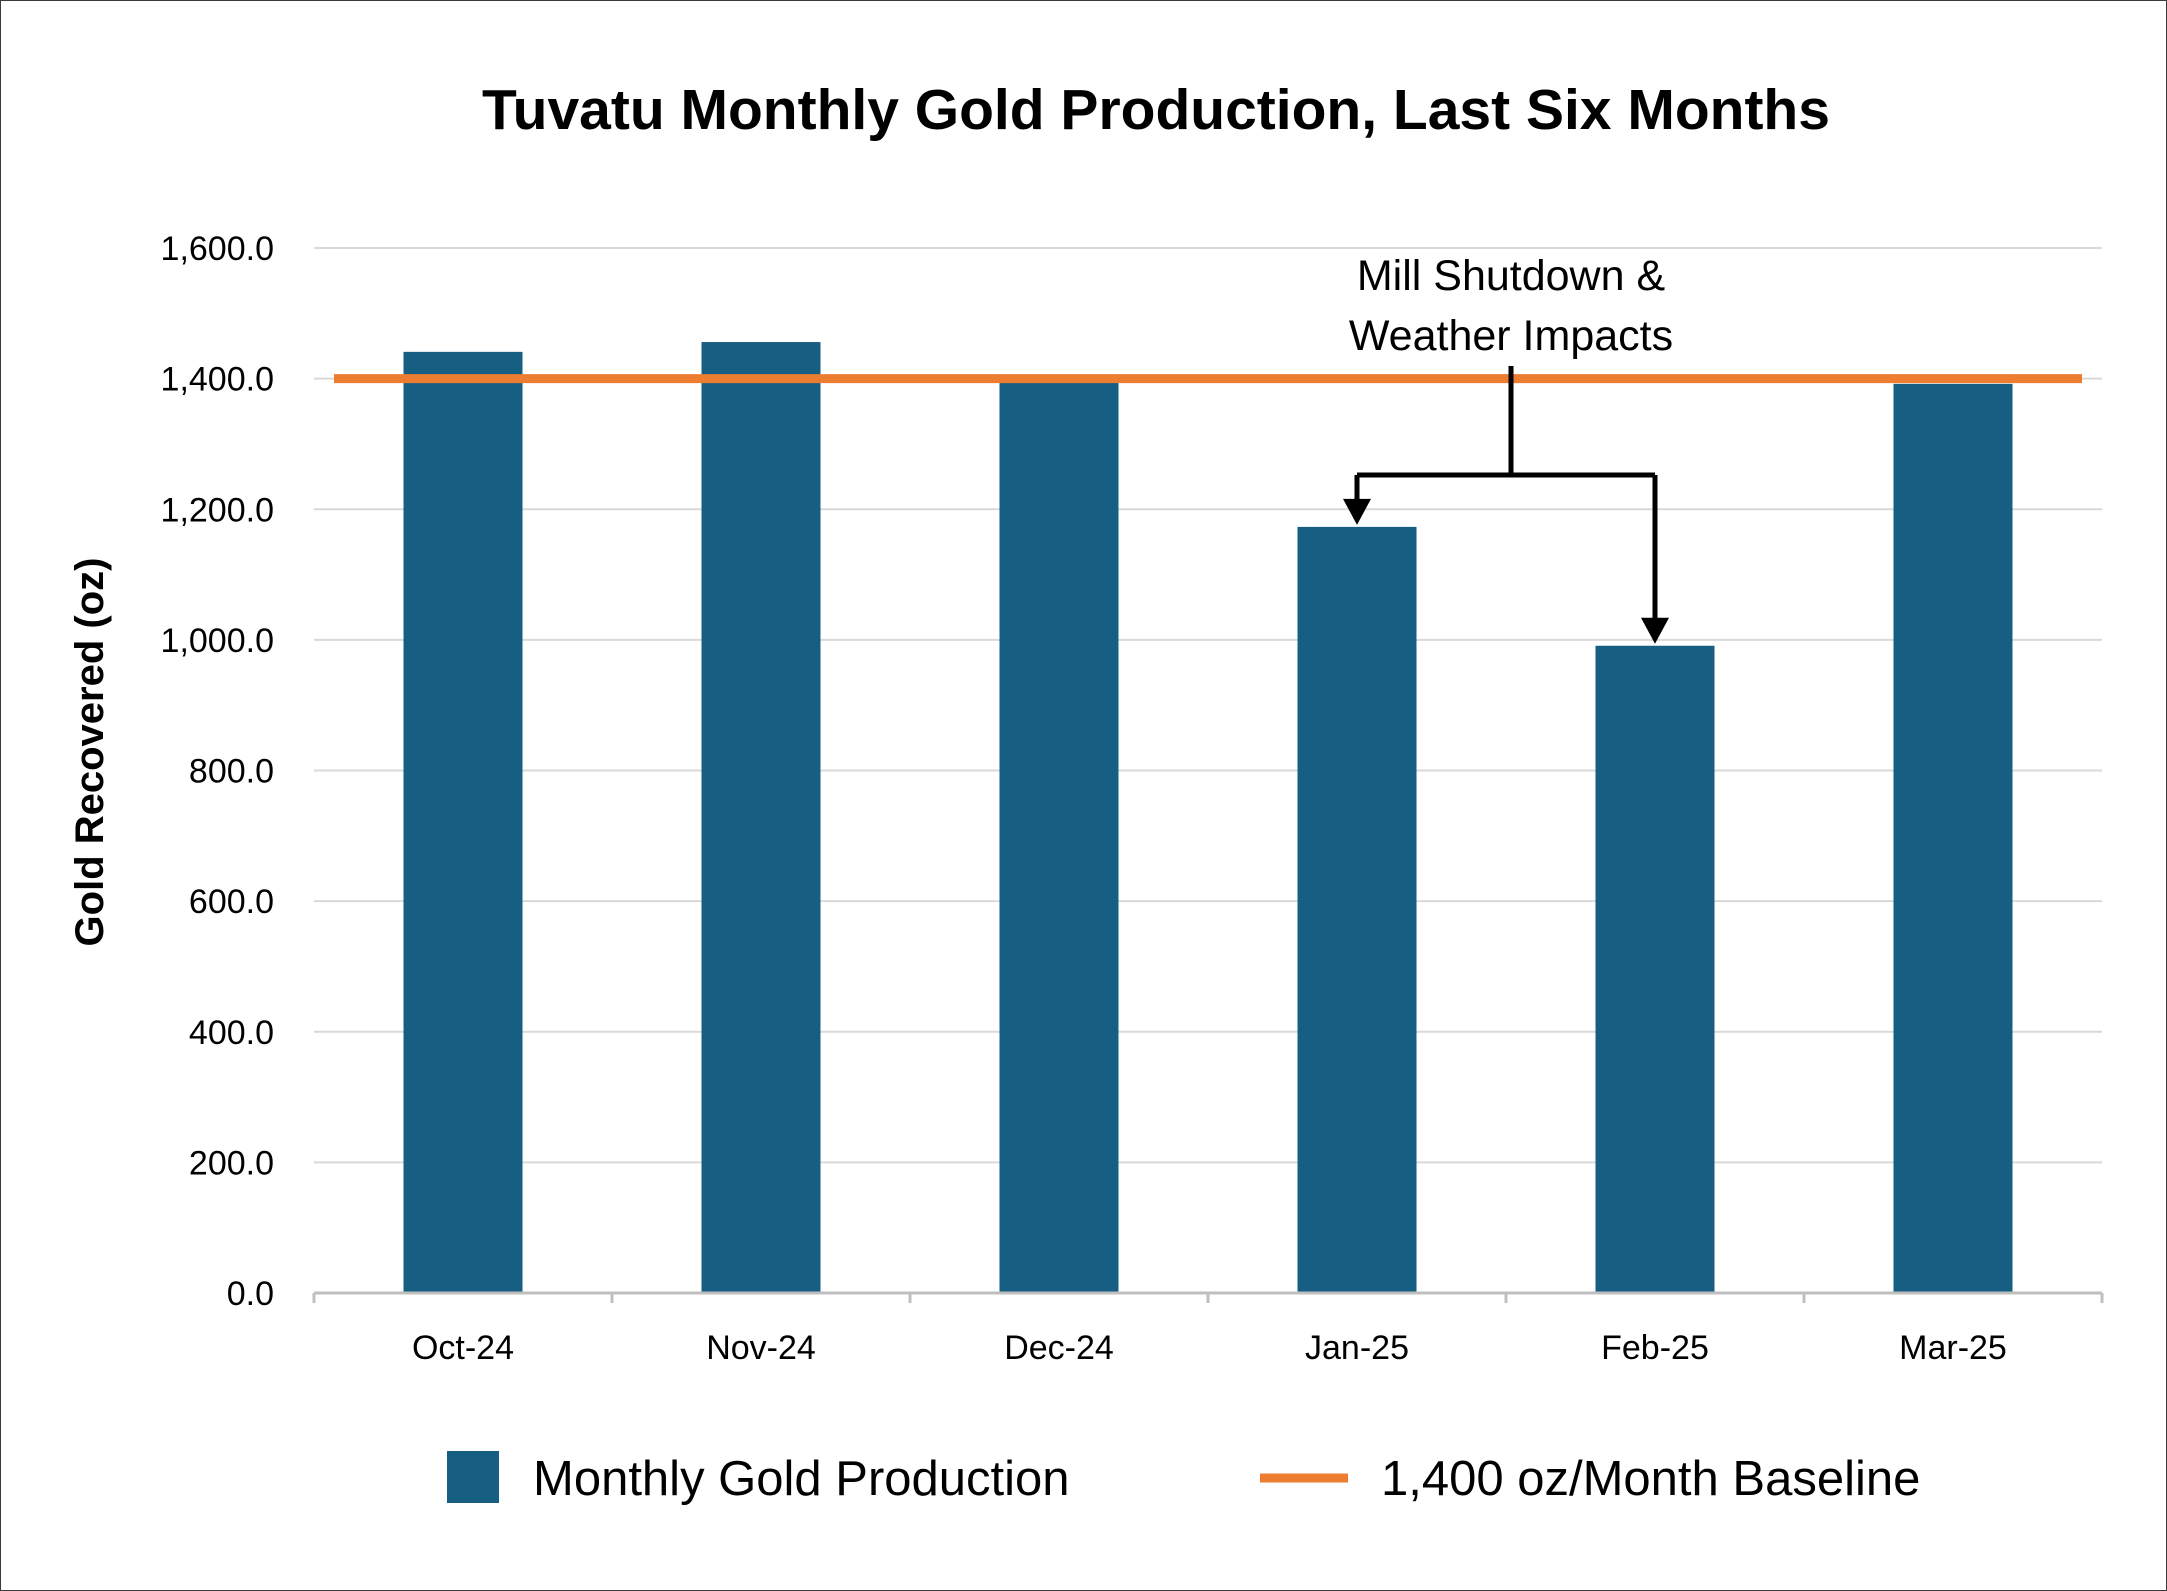  Describe the element at coordinates (90, 752) in the screenshot. I see `y-axis-label: Gold Recovered (oz)` at that location.